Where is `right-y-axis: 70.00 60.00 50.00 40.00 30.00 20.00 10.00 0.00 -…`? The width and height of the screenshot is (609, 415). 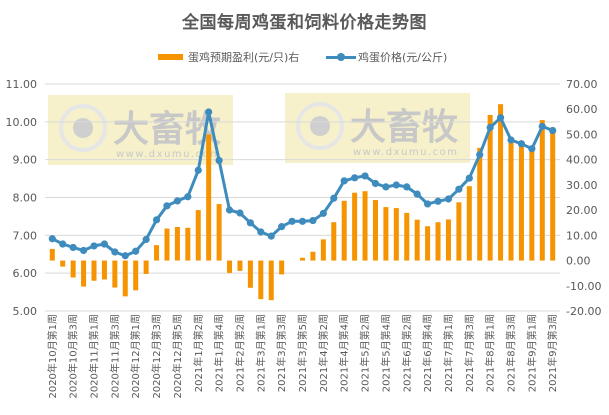 right-y-axis: 70.00 60.00 50.00 40.00 30.00 20.00 10.00 0.00 -… is located at coordinates (583, 198).